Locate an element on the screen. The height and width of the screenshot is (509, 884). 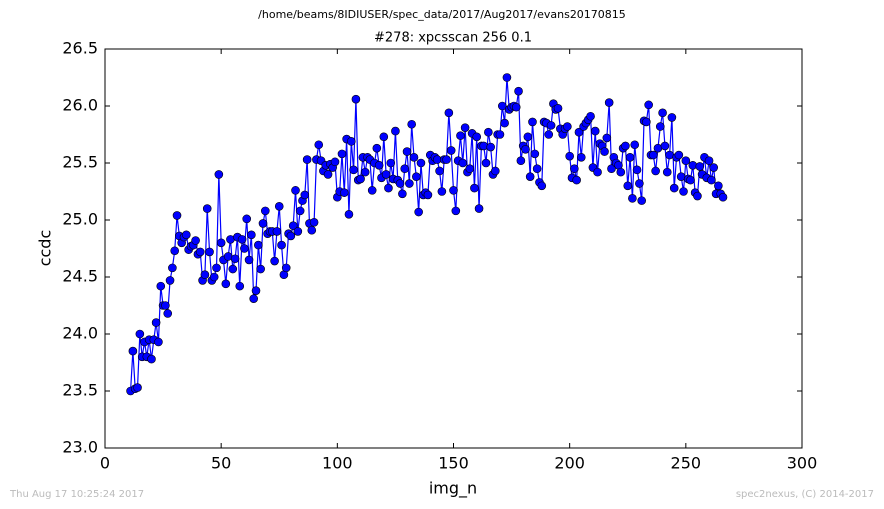
y-tick-label: 26.5 is located at coordinates (80, 48).